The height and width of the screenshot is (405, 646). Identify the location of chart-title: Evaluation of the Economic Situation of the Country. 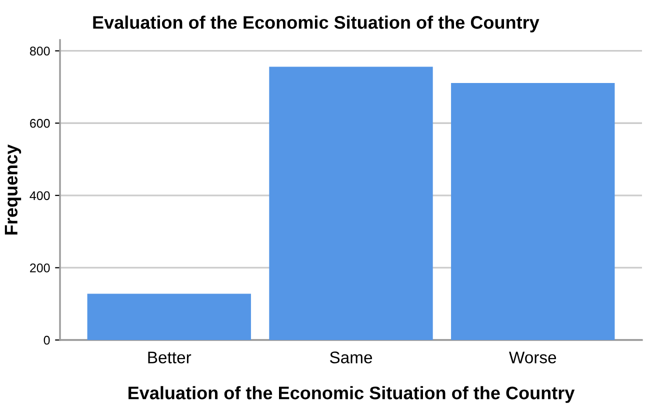
(316, 24).